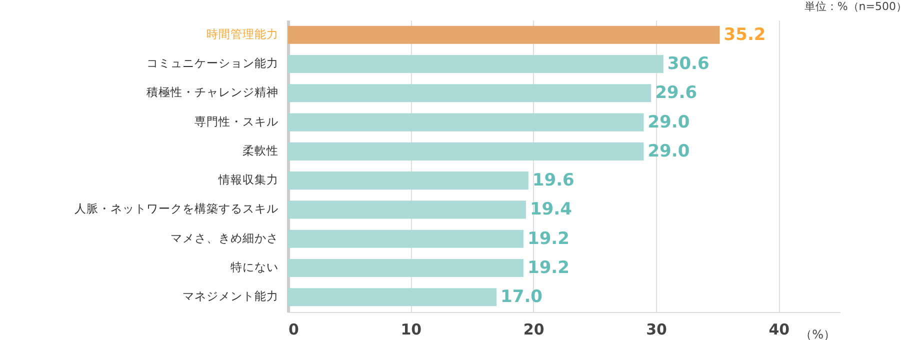 The height and width of the screenshot is (340, 910). Describe the element at coordinates (745, 34) in the screenshot. I see `data-label: 35.2` at that location.